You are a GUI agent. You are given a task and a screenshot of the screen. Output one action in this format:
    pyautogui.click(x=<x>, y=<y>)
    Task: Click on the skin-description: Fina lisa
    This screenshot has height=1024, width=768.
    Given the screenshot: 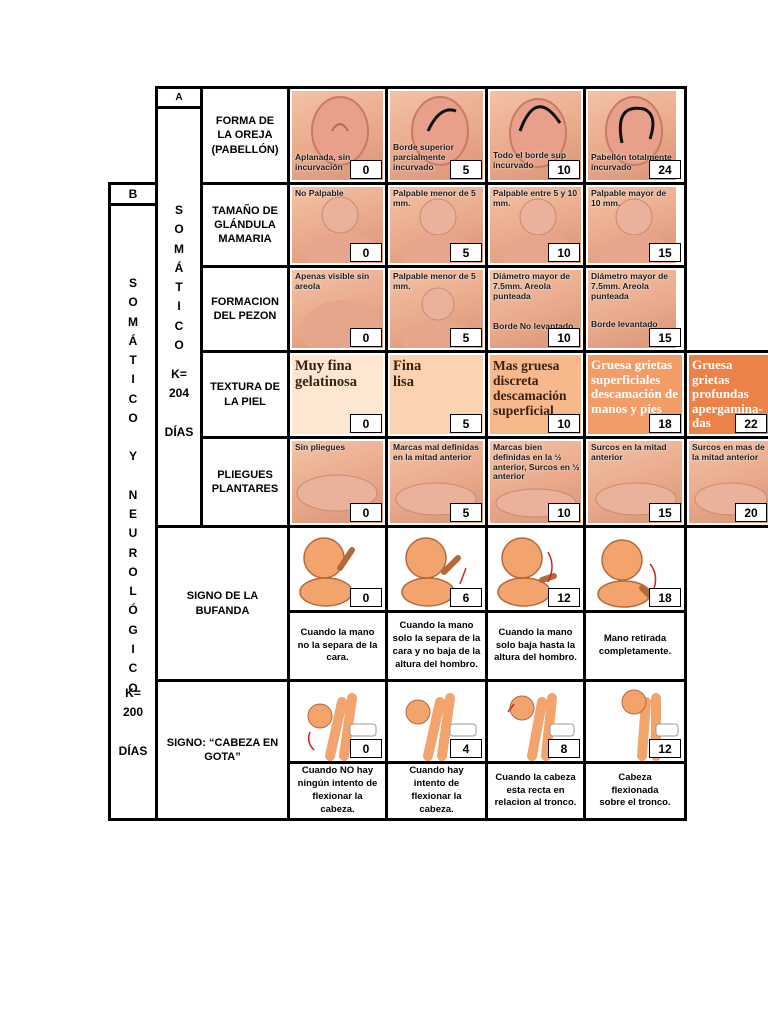 What is the action you would take?
    pyautogui.click(x=407, y=374)
    